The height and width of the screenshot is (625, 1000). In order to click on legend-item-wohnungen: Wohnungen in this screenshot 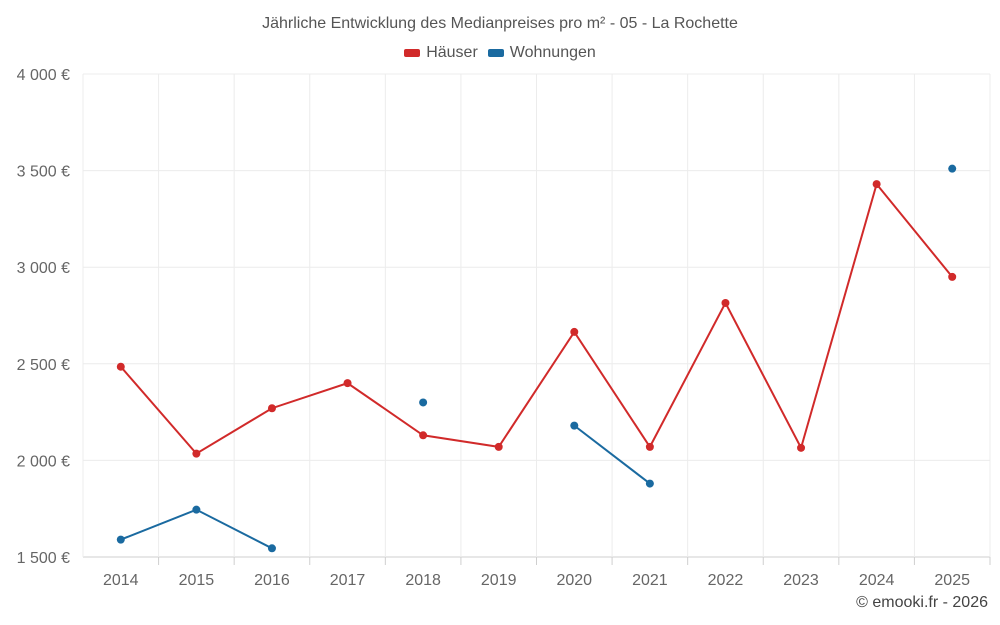, I will do `click(541, 53)`.